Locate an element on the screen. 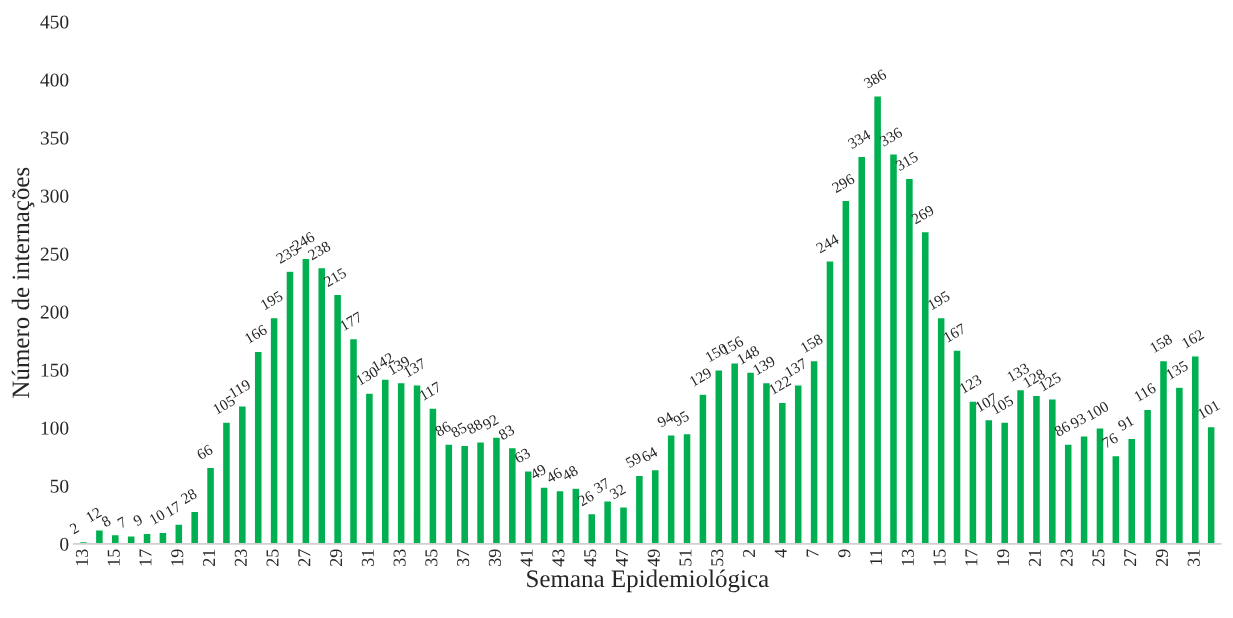 The image size is (1233, 618). data-label: 2 is located at coordinates (74, 528).